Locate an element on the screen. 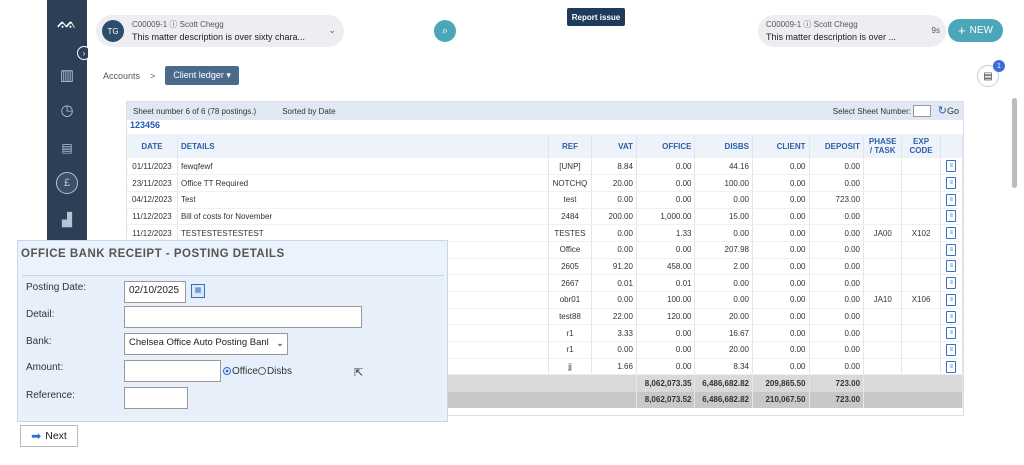 The width and height of the screenshot is (1024, 465). logo-icon: ᨐ is located at coordinates (66, 22).